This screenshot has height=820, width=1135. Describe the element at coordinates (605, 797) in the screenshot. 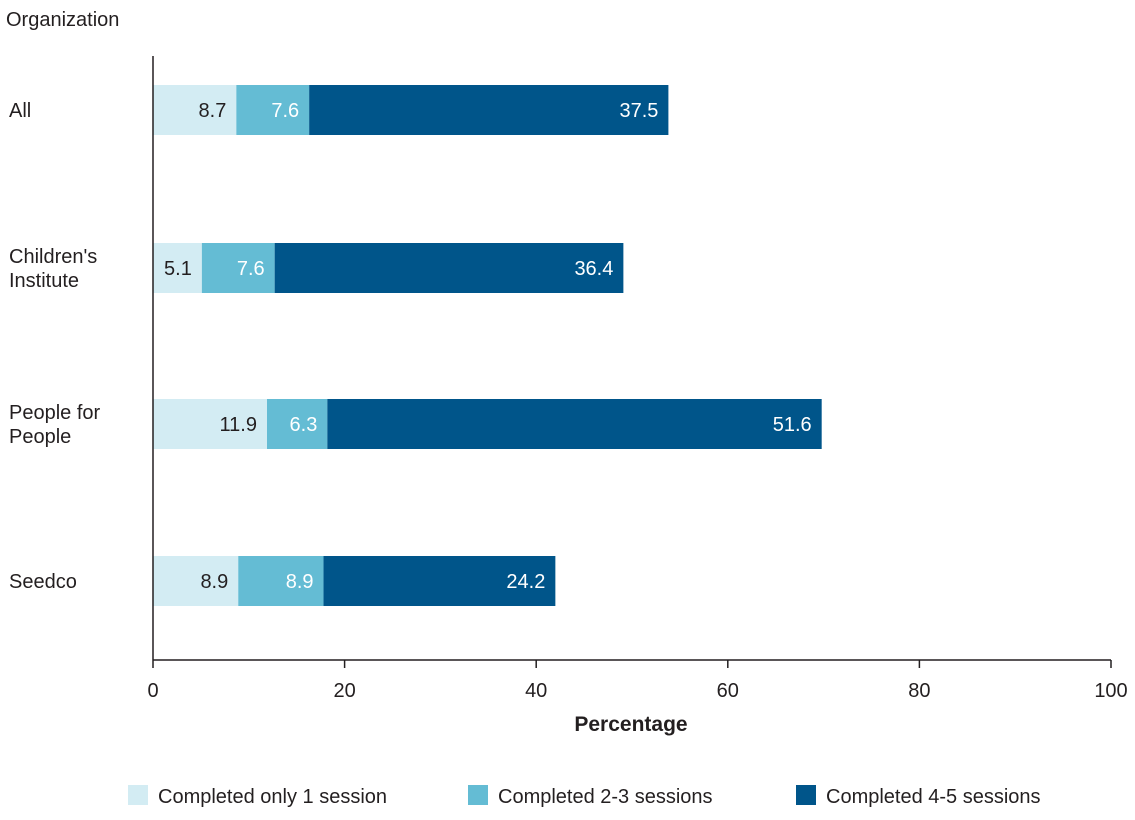

I see `legend-label: Completed 2-3 sessions` at that location.